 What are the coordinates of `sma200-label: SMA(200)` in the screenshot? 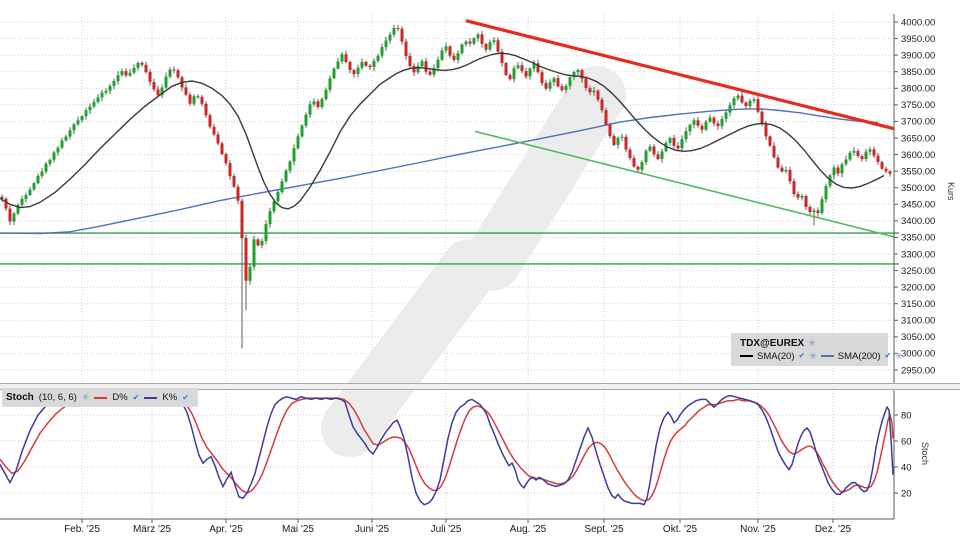 It's located at (859, 356).